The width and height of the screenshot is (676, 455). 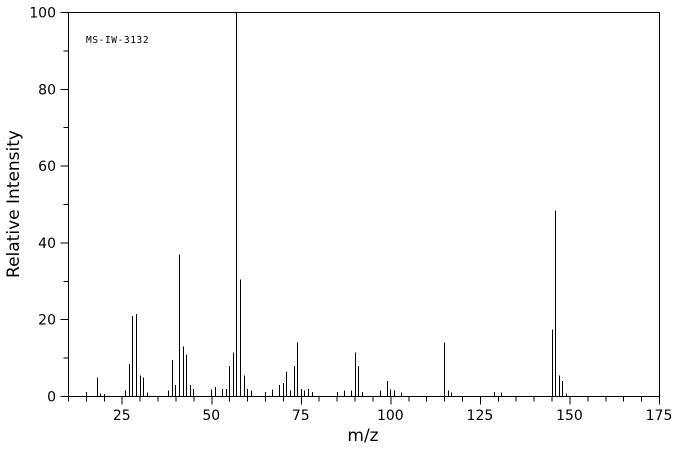 What do you see at coordinates (211, 416) in the screenshot?
I see `x-tick-label: 50` at bounding box center [211, 416].